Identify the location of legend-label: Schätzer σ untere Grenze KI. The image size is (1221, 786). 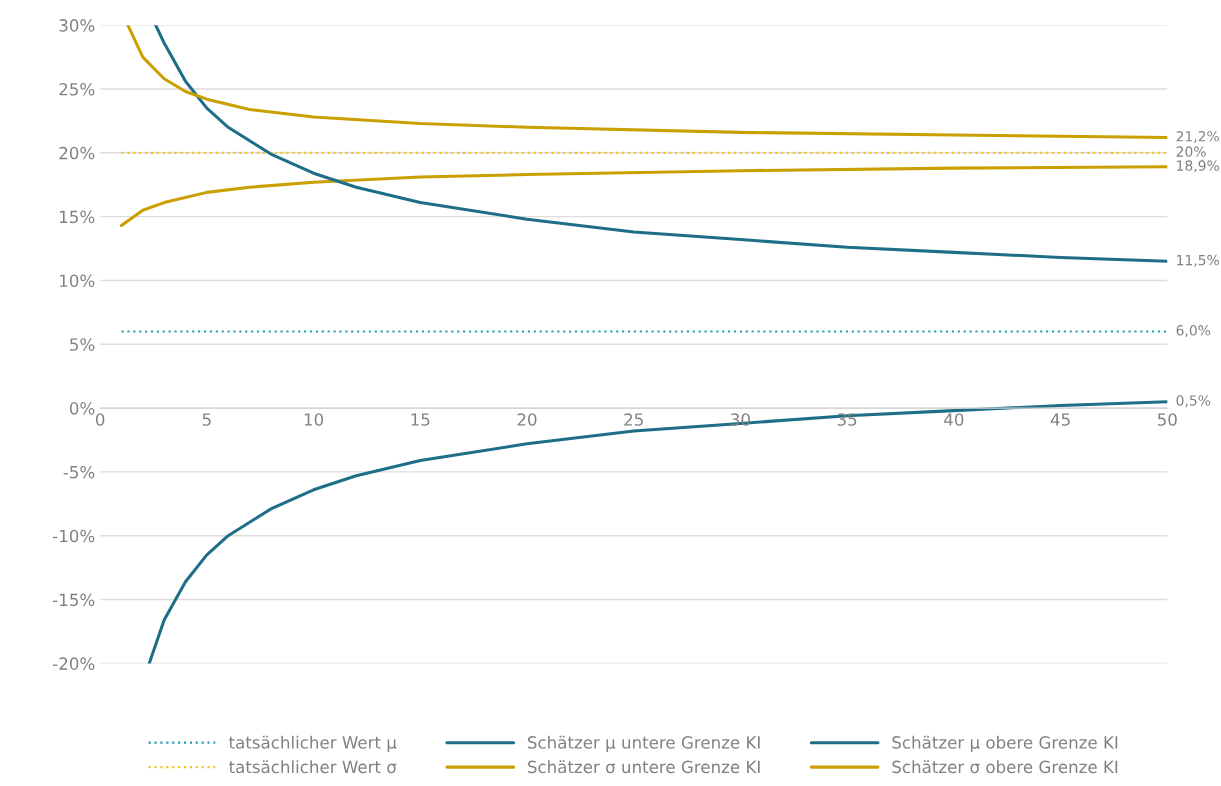
(644, 767).